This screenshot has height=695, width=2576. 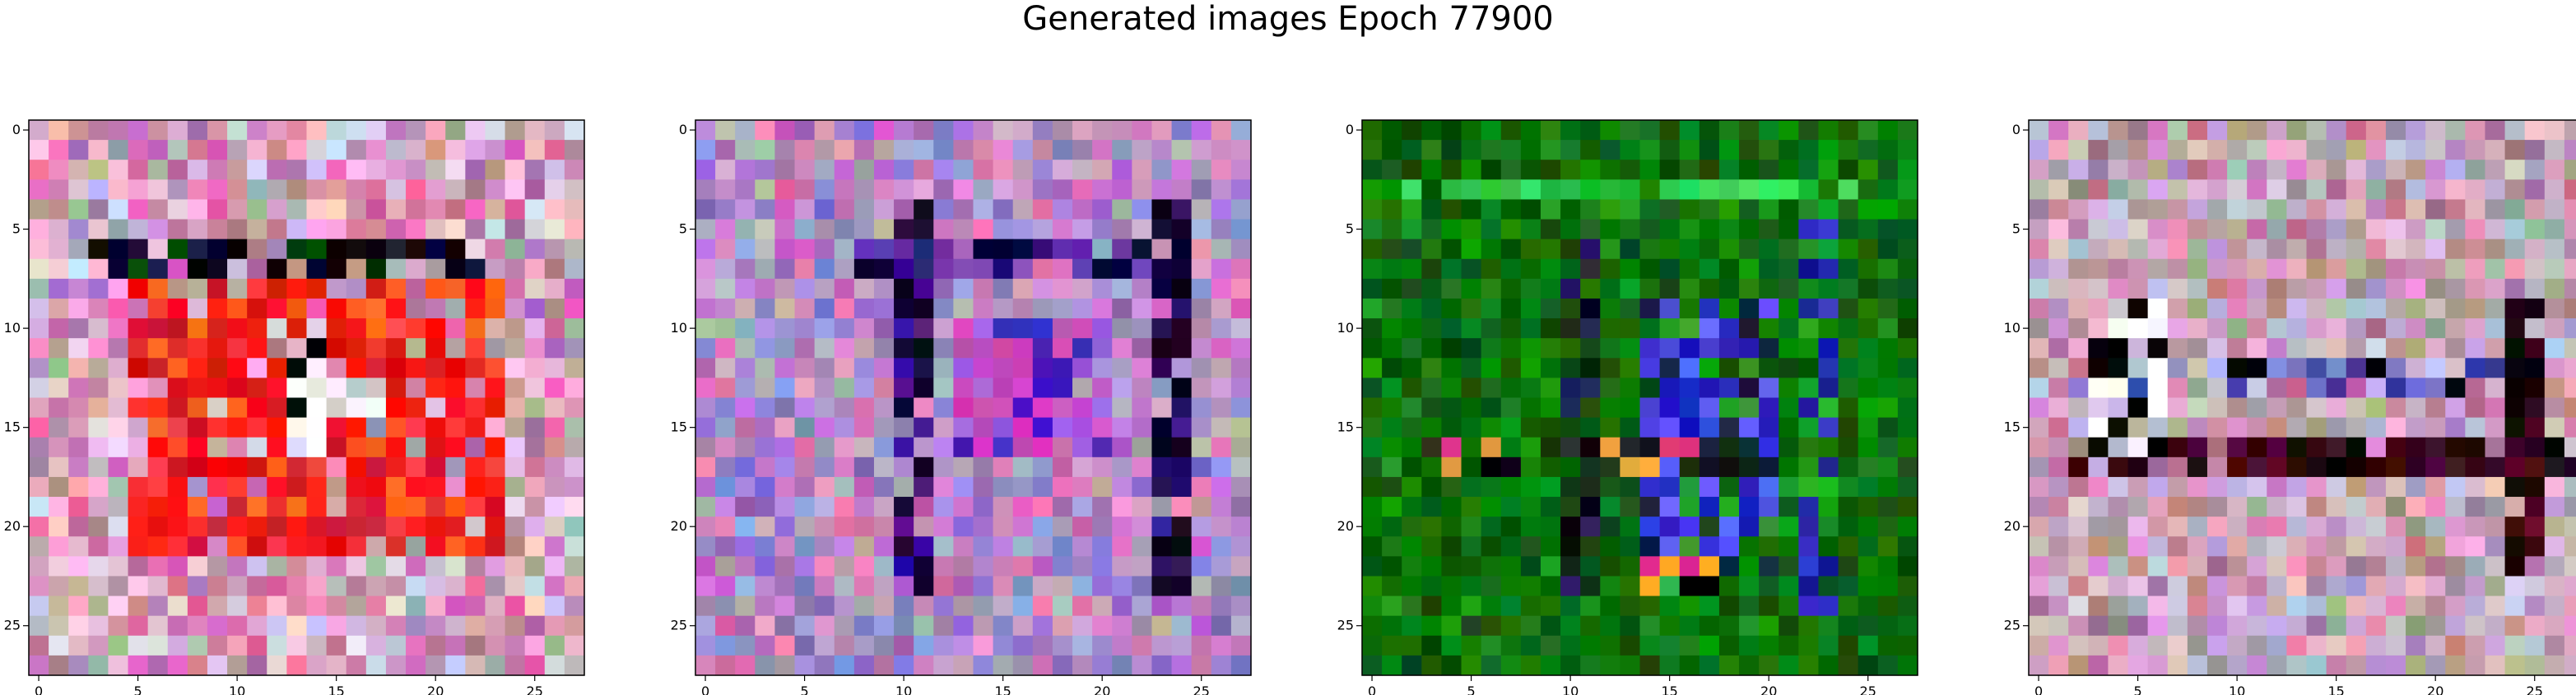 I want to click on y-tick-label: 5, so click(x=16, y=229).